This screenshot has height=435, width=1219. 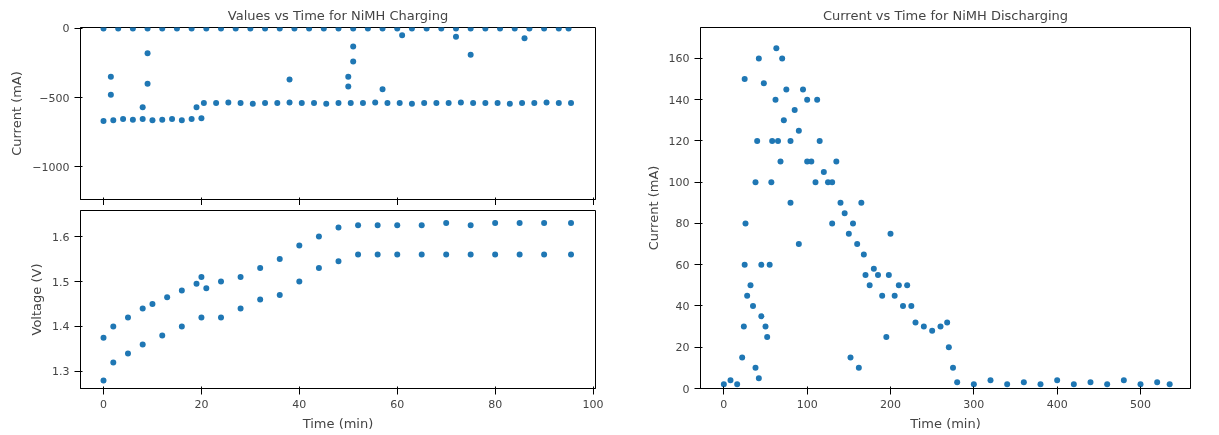 What do you see at coordinates (1057, 404) in the screenshot?
I see `x-tick-label: 400` at bounding box center [1057, 404].